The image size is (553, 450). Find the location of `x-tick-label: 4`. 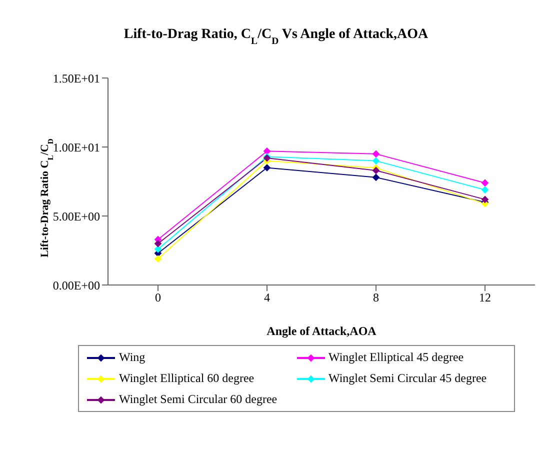

x-tick-label: 4 is located at coordinates (267, 297).